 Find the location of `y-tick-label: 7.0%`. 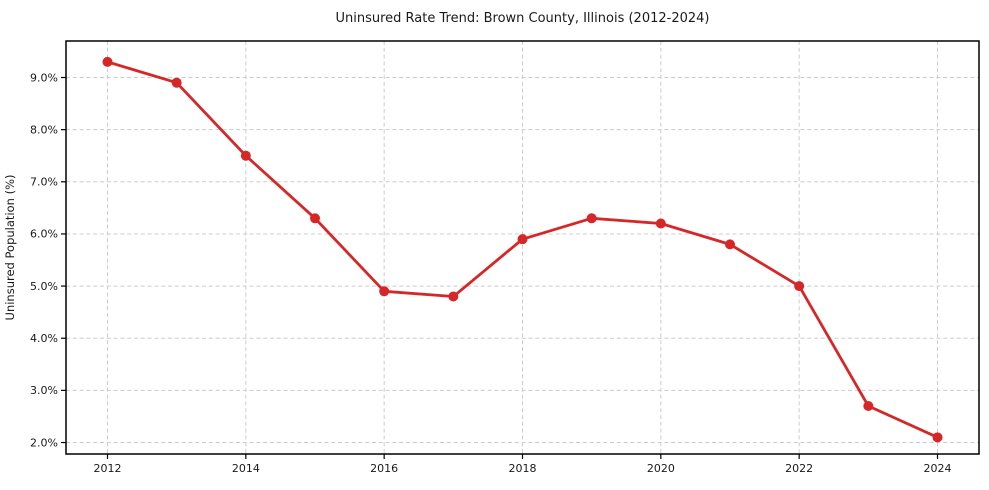

y-tick-label: 7.0% is located at coordinates (44, 182).